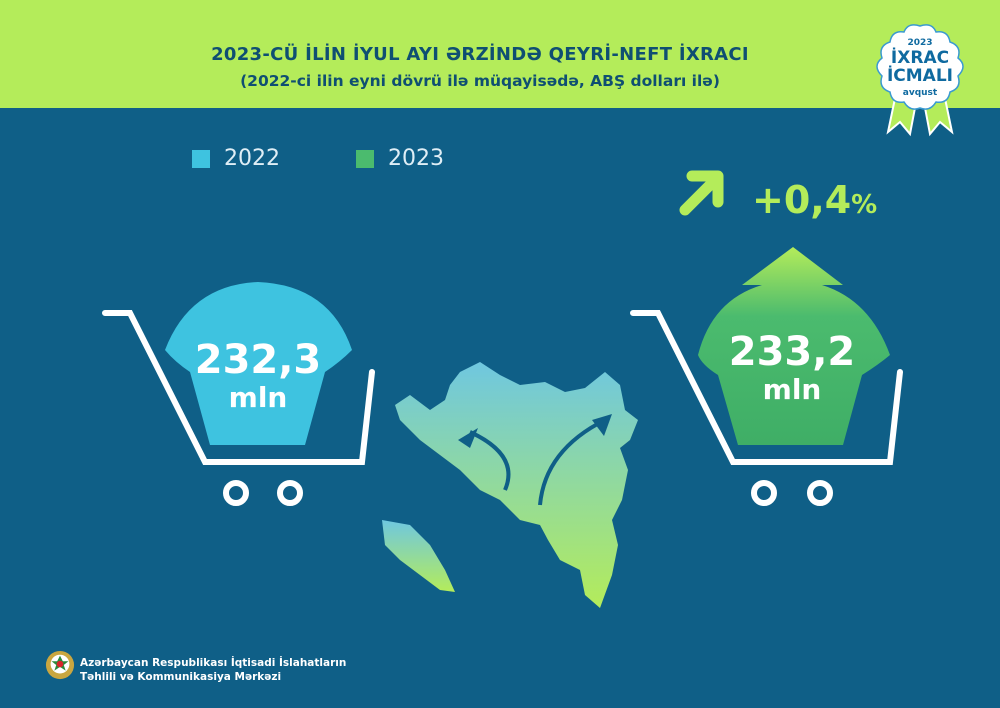 This screenshot has width=1000, height=708. Describe the element at coordinates (815, 200) in the screenshot. I see `change-percent: +0,4%` at that location.